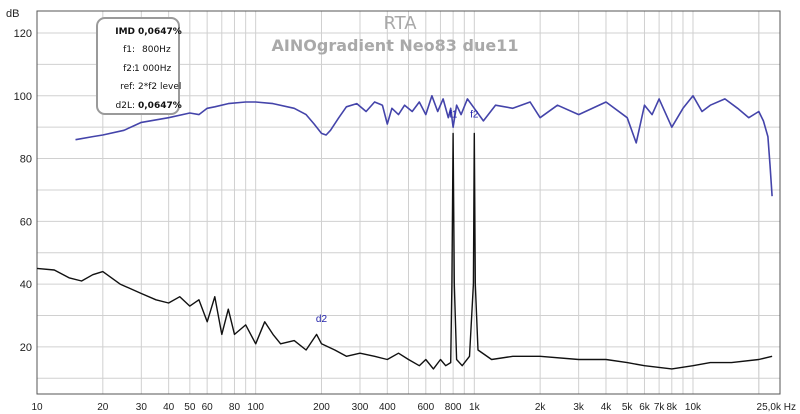 Image resolution: width=800 pixels, height=414 pixels. I want to click on chart-subtitle: AINOgradient Neo83 due11, so click(395, 45).